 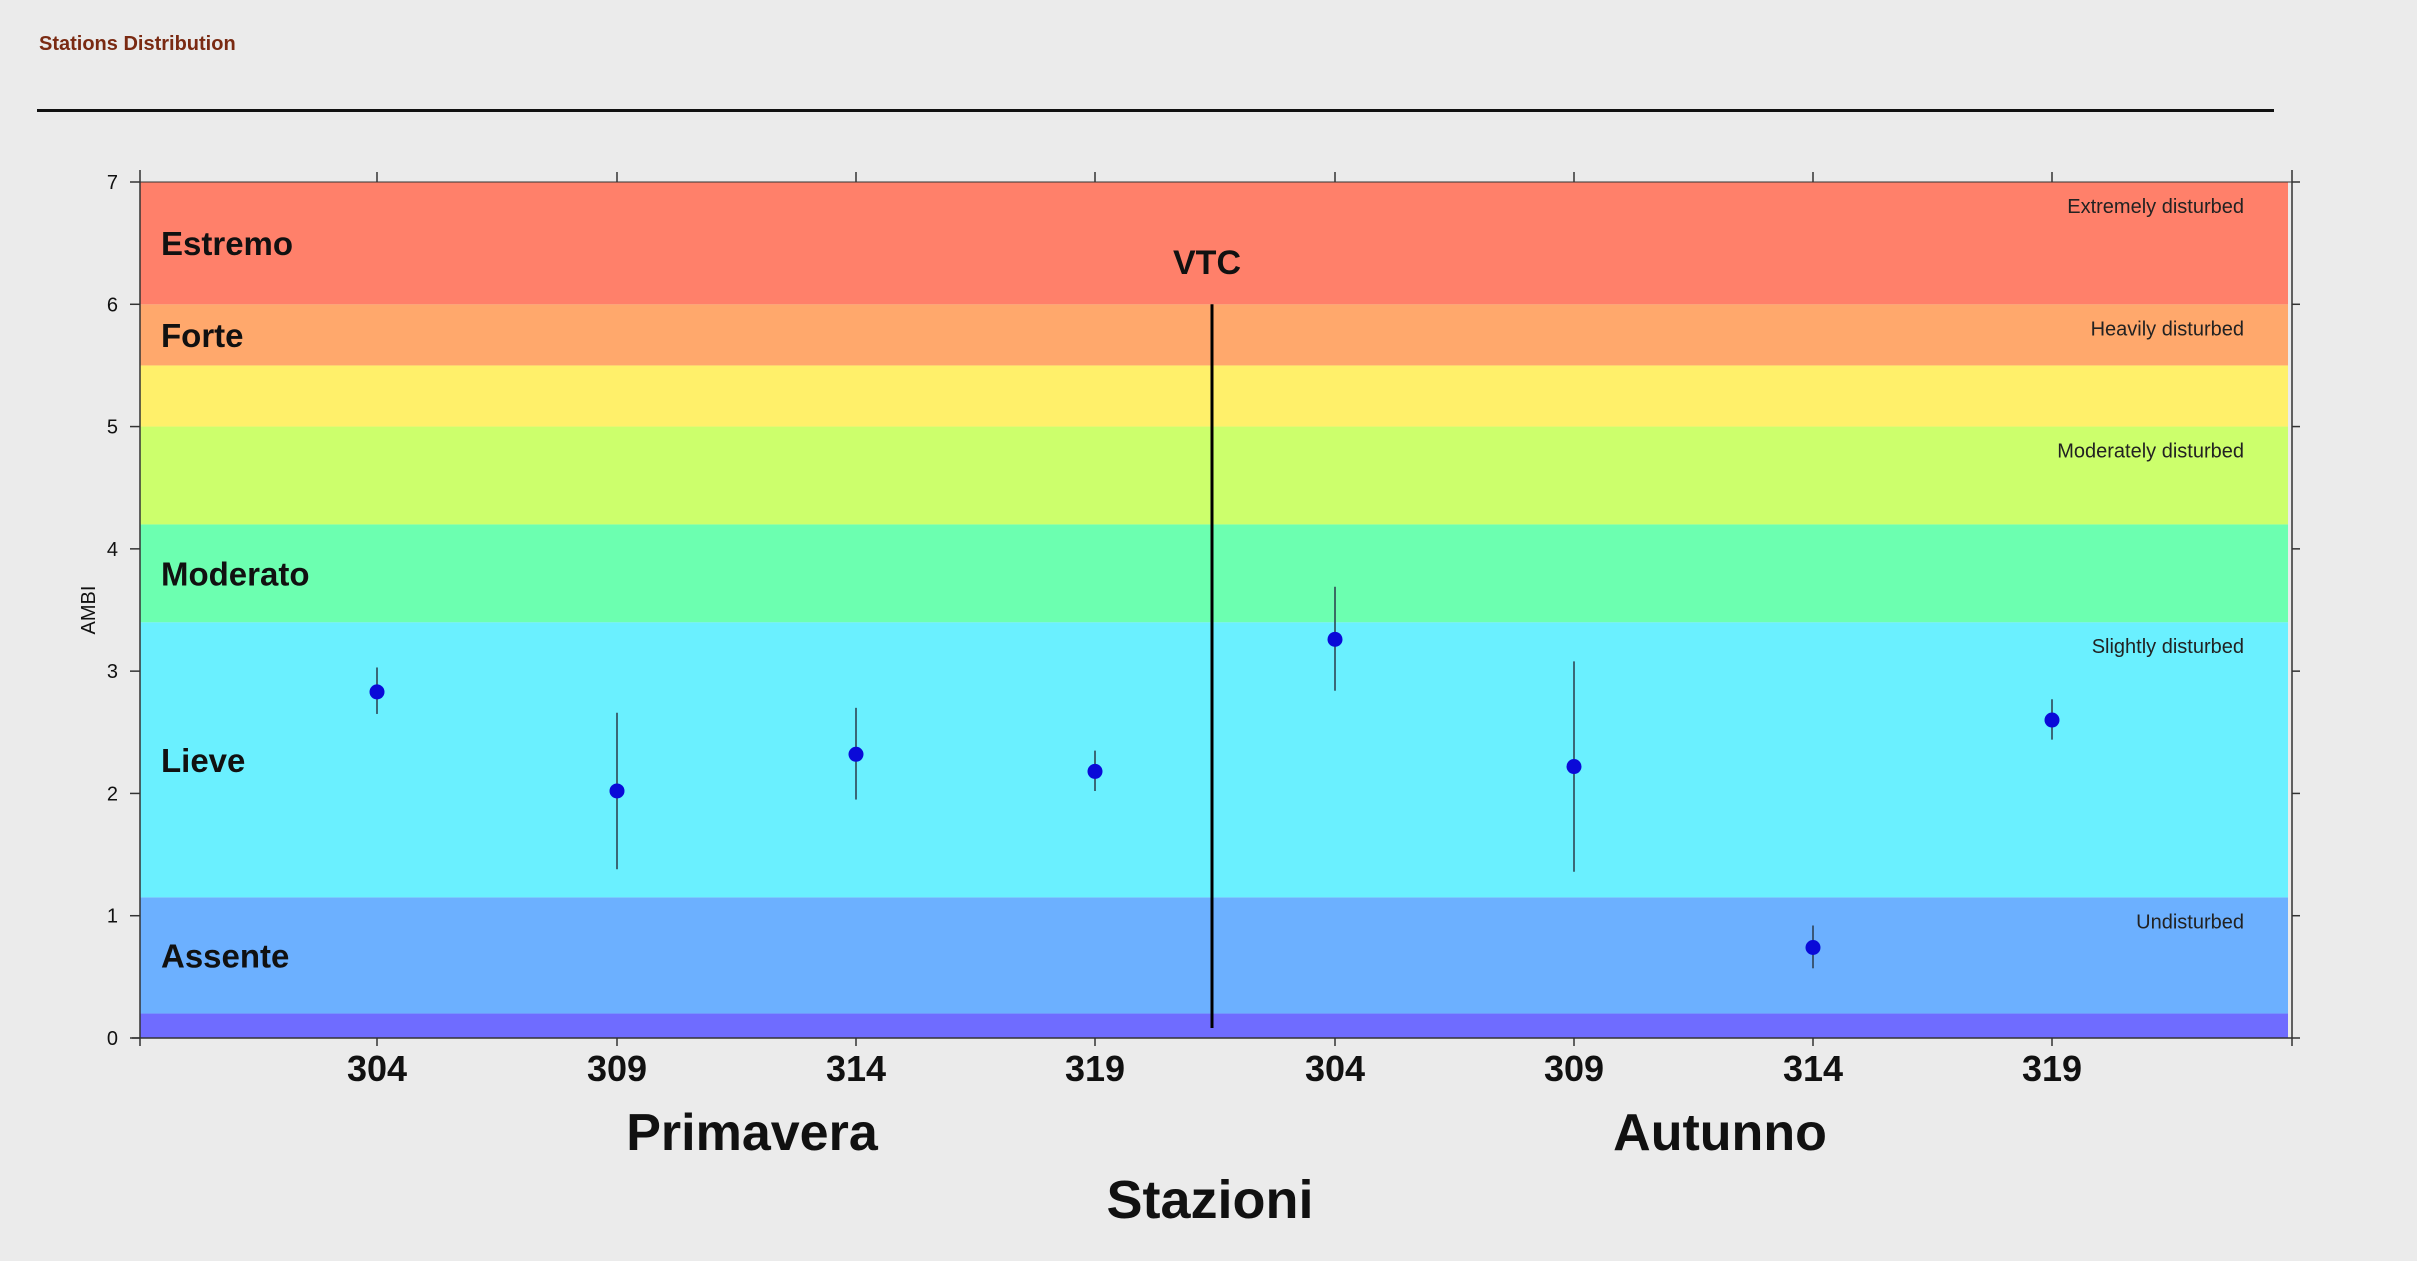 I want to click on band-label: Estremo, so click(x=227, y=243).